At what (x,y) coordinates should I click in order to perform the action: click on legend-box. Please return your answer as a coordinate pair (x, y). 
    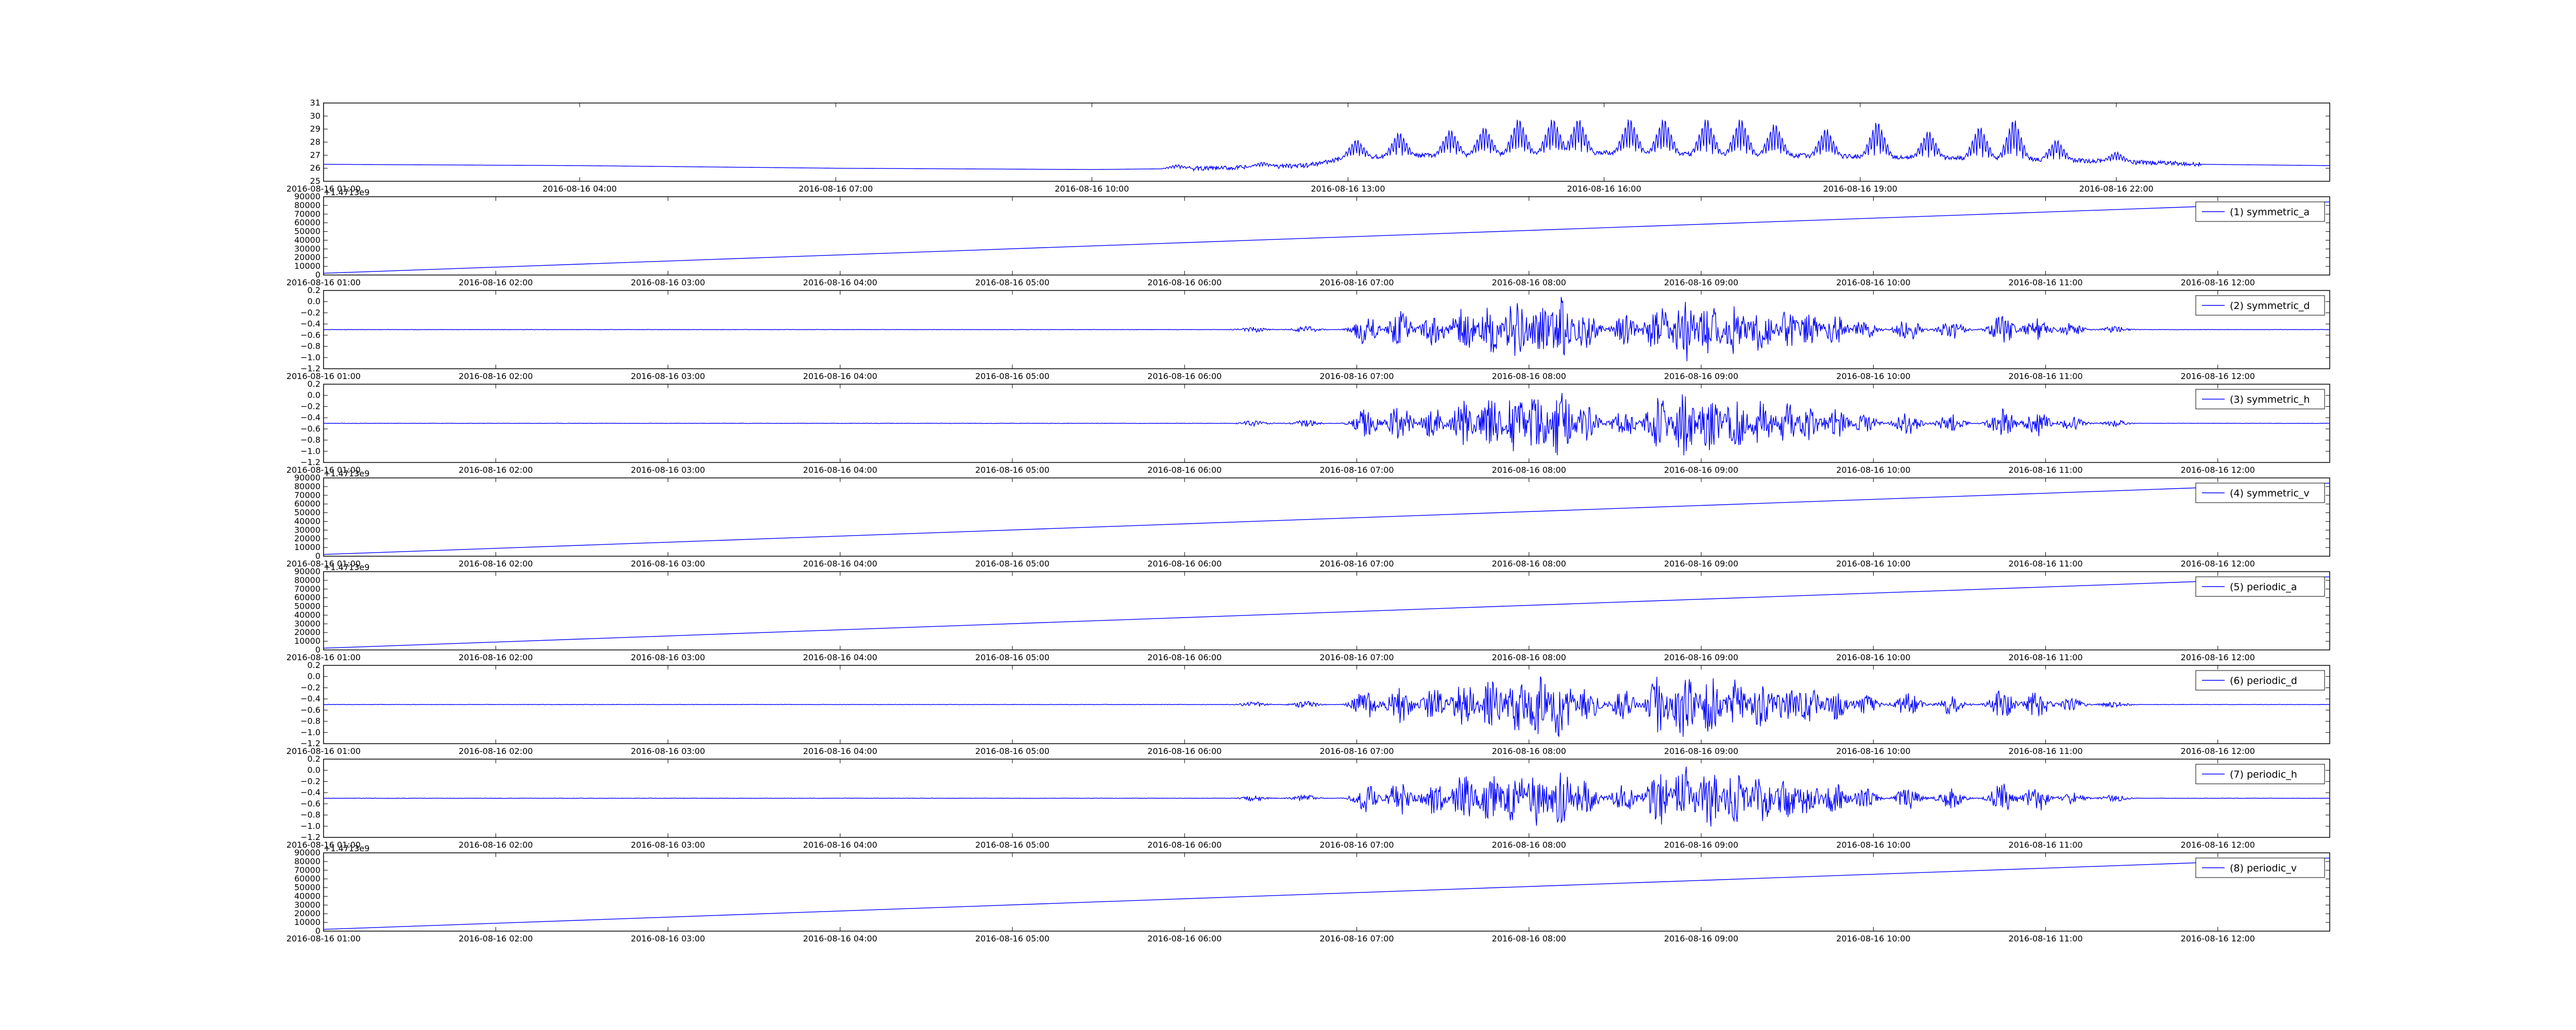
    Looking at the image, I should click on (2260, 212).